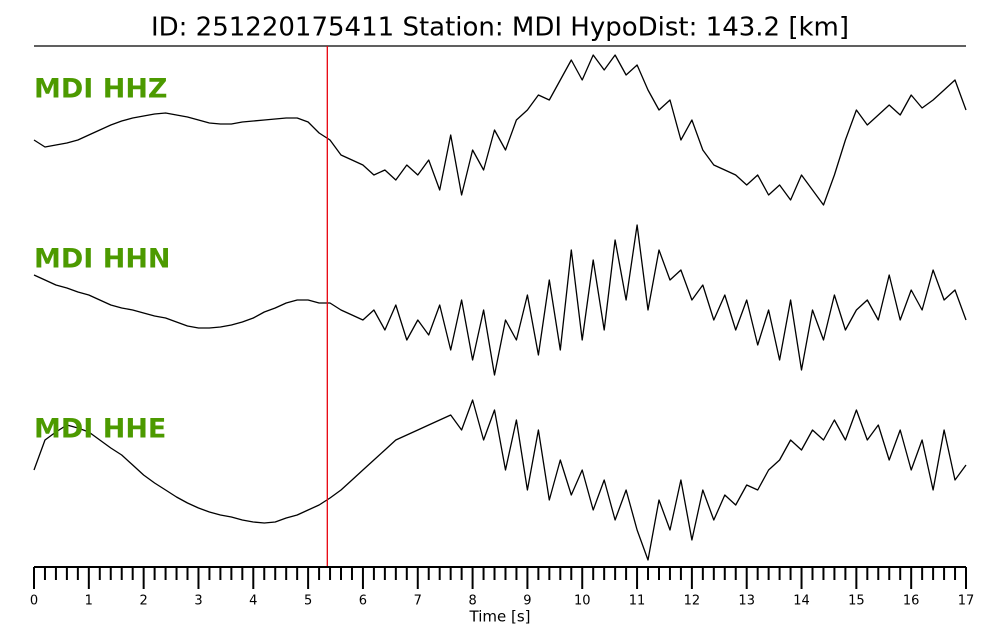  What do you see at coordinates (198, 601) in the screenshot?
I see `x-tick-label: 3` at bounding box center [198, 601].